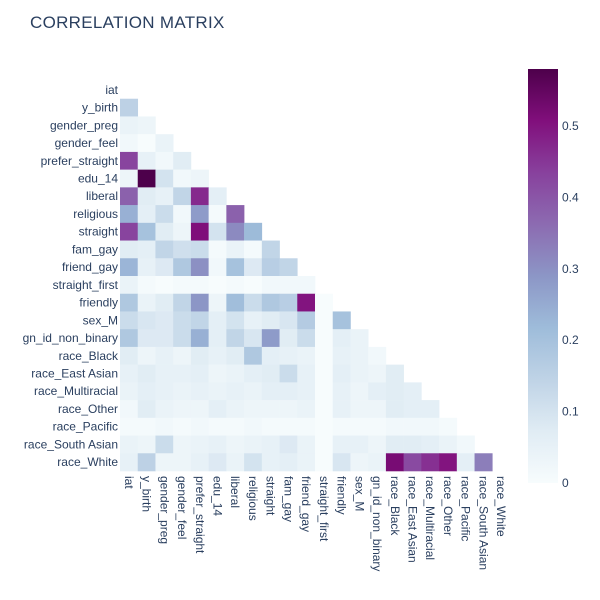 The height and width of the screenshot is (600, 600). What do you see at coordinates (85, 427) in the screenshot?
I see `y-tick-label: race_Pacific` at bounding box center [85, 427].